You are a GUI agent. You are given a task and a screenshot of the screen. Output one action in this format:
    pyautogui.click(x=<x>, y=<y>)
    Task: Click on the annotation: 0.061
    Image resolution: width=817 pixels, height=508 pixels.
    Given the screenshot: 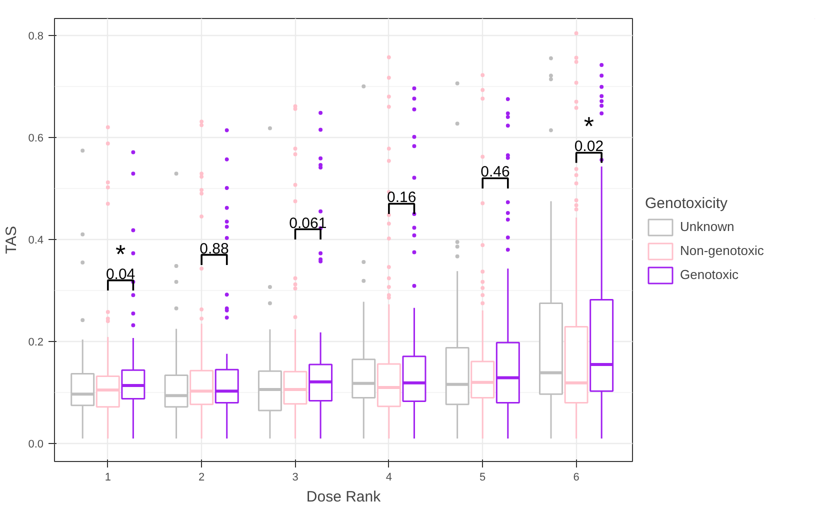 What is the action you would take?
    pyautogui.click(x=308, y=223)
    